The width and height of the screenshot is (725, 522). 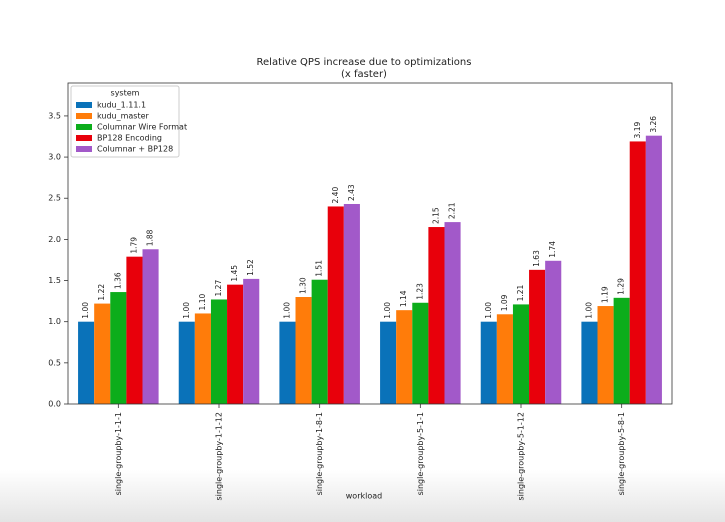 What do you see at coordinates (637, 130) in the screenshot?
I see `value-label: 3.19` at bounding box center [637, 130].